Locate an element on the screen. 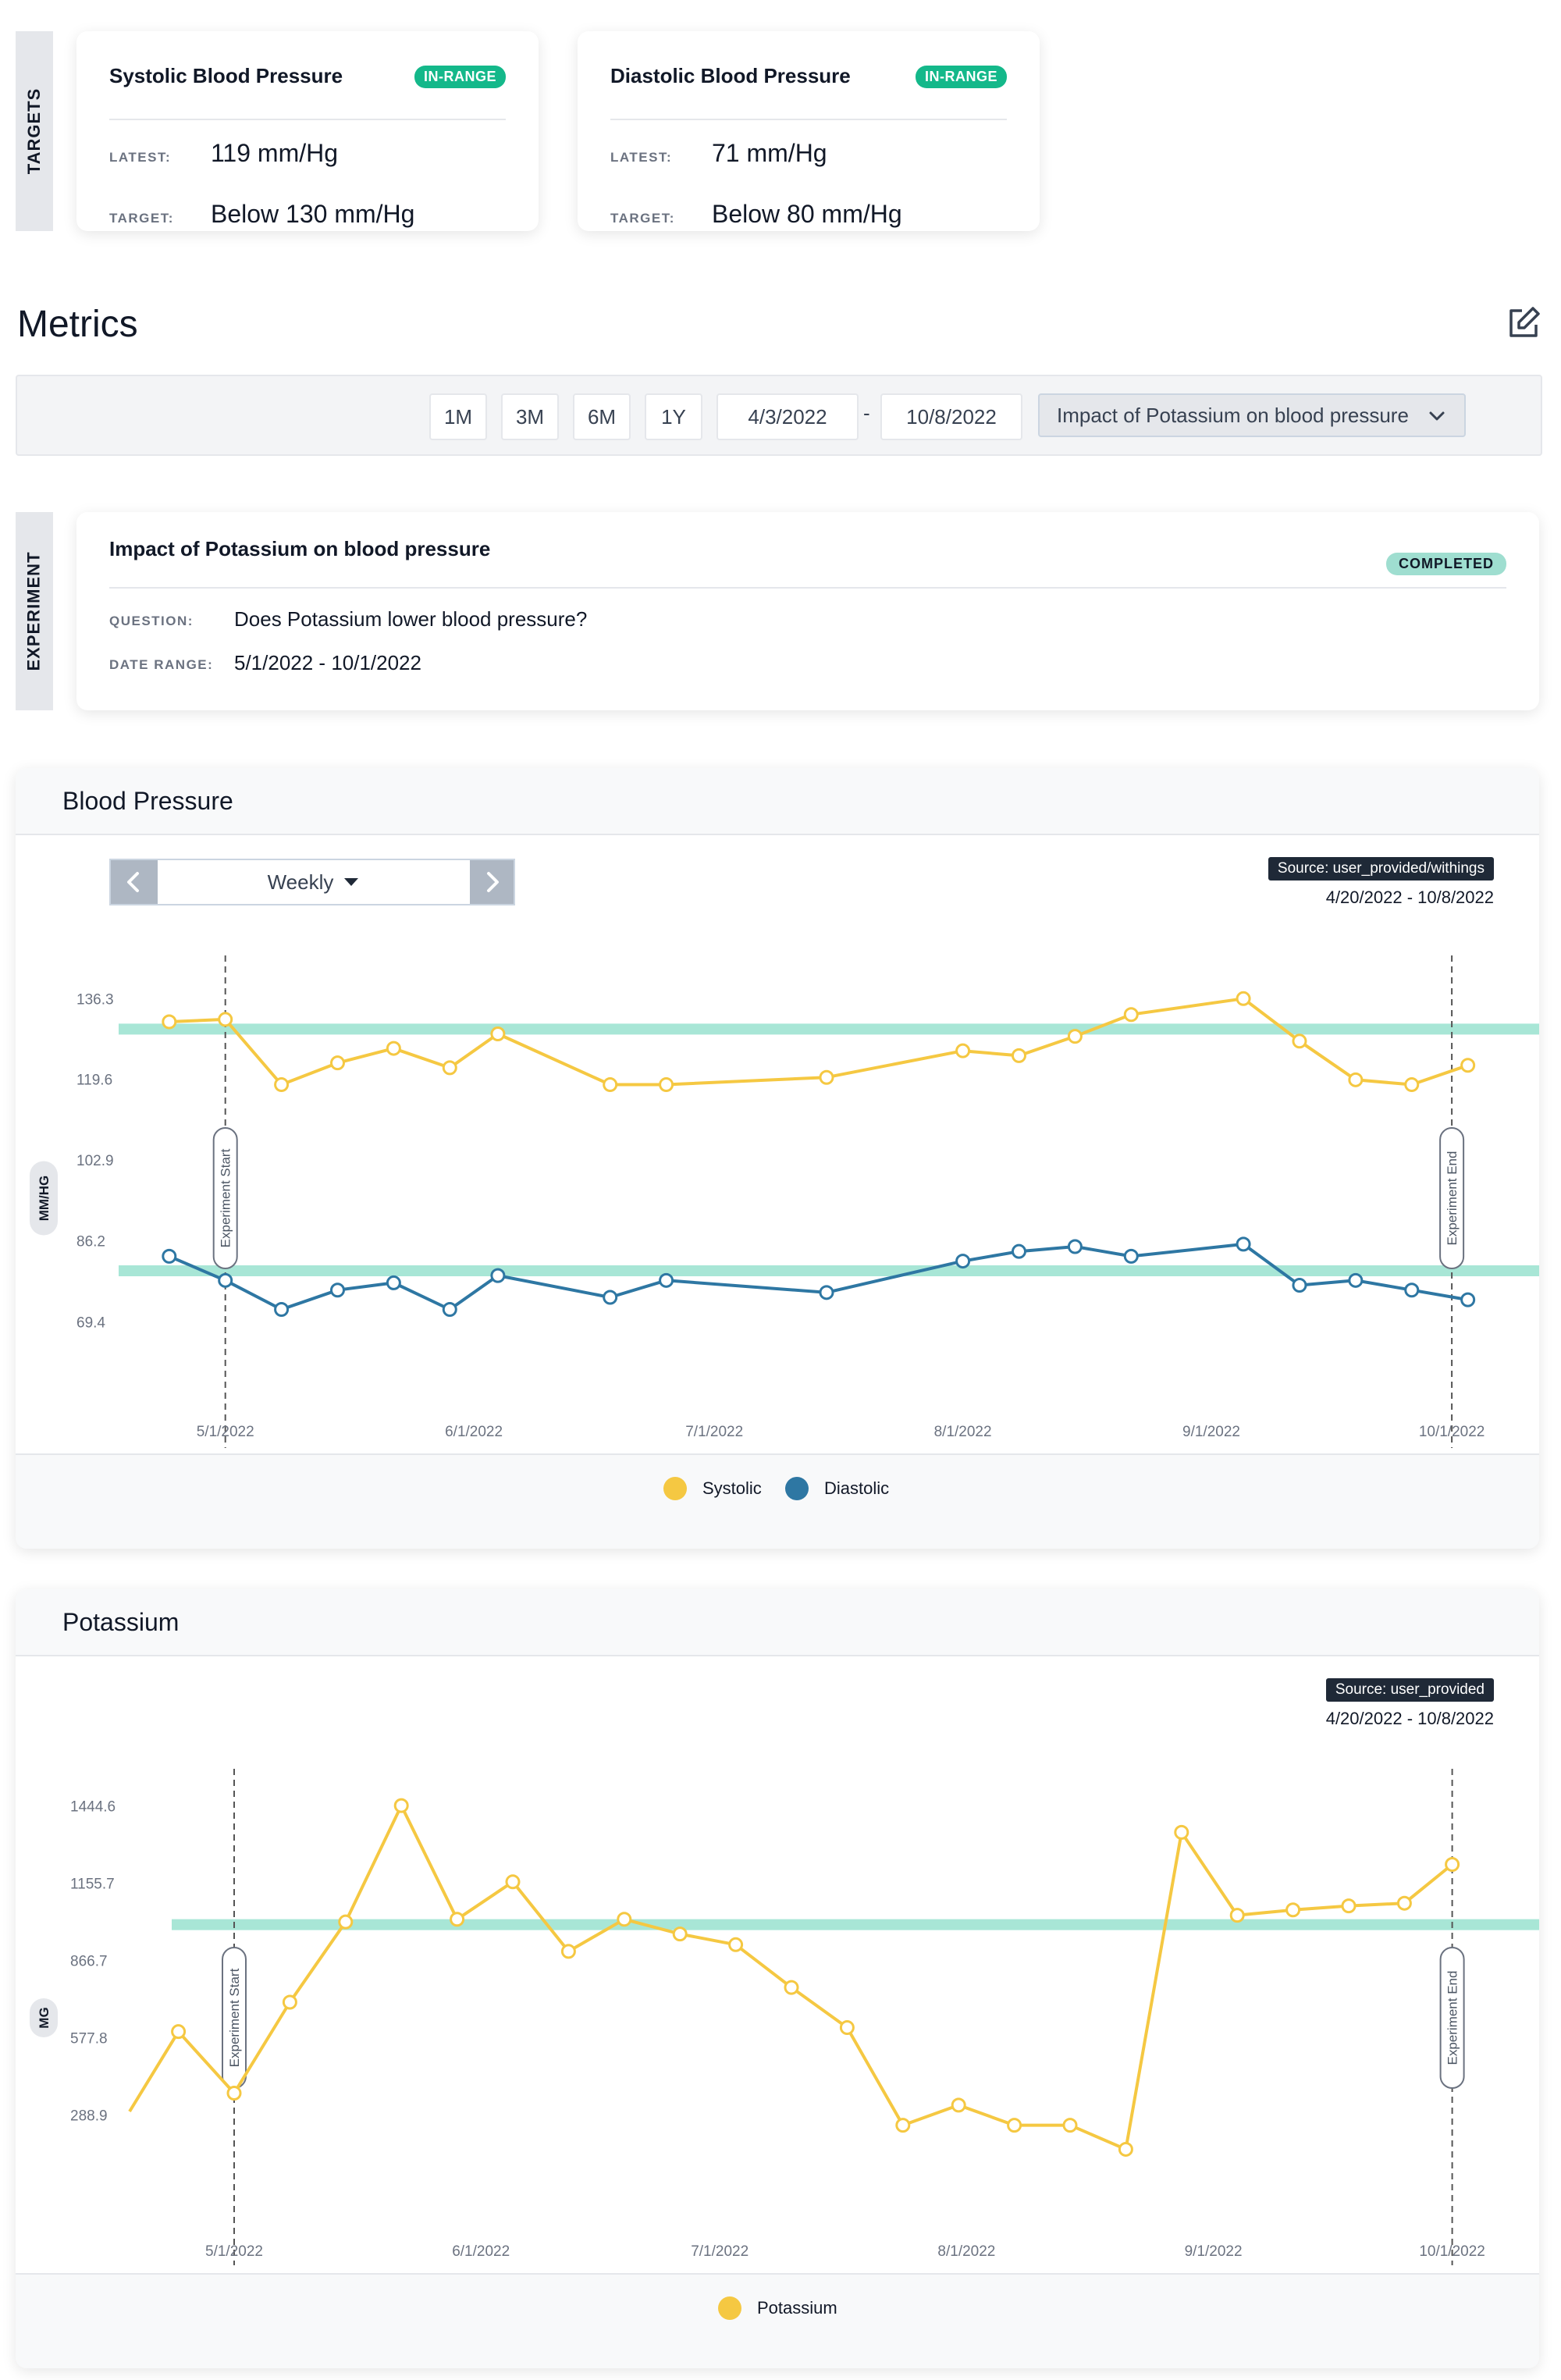 Image resolution: width=1561 pixels, height=2380 pixels. date-range-label: DATE RANGE: is located at coordinates (161, 664).